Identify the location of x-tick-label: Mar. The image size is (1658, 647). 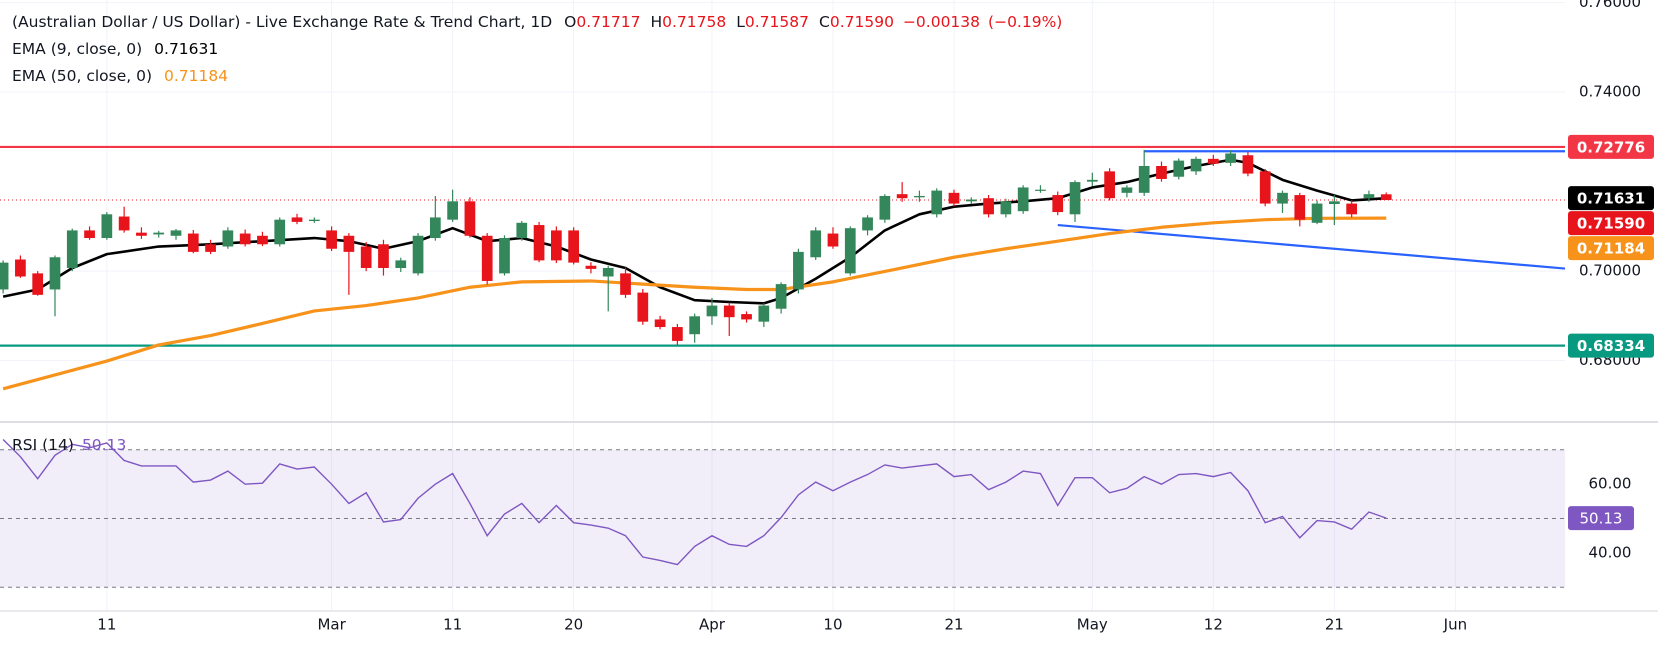
(331, 625).